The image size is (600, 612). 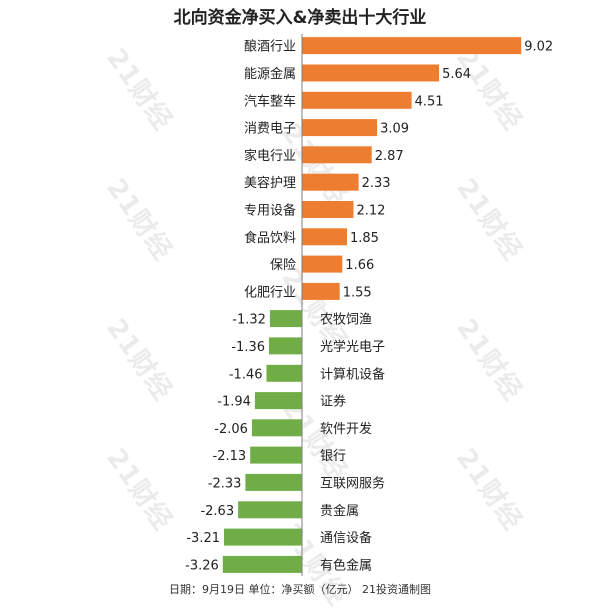 I want to click on bar-互联网服务, so click(x=273, y=482).